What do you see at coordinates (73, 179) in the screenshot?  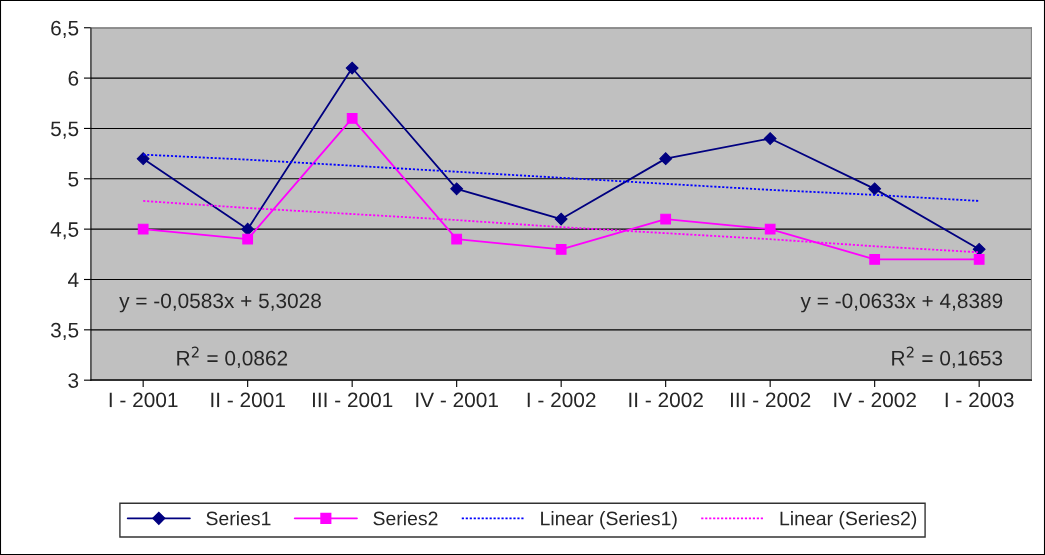 I see `y-tick-label: 5` at bounding box center [73, 179].